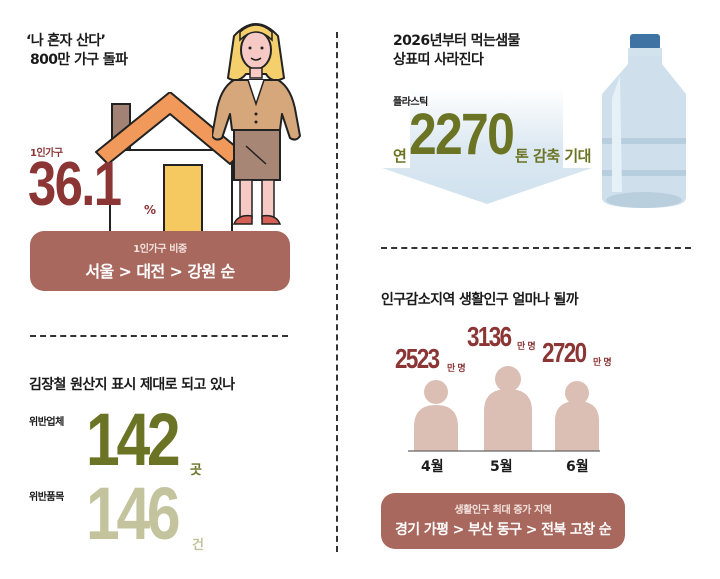 The height and width of the screenshot is (579, 720). What do you see at coordinates (526, 347) in the screenshot?
I see `value-unit-may: 만 명` at bounding box center [526, 347].